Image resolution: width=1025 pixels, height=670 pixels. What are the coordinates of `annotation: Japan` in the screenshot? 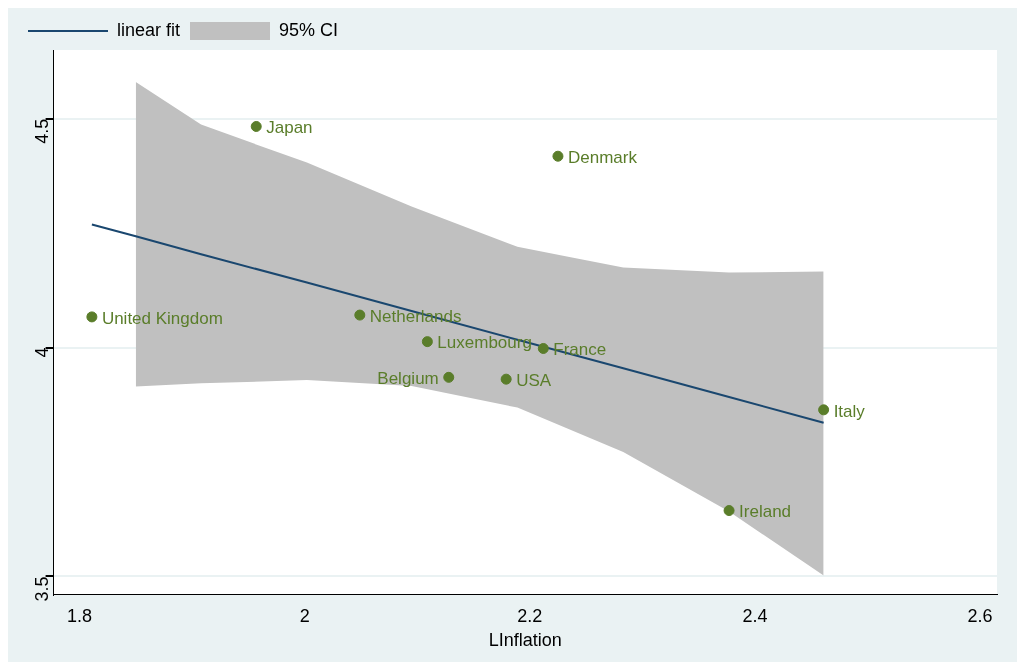 It's located at (289, 128).